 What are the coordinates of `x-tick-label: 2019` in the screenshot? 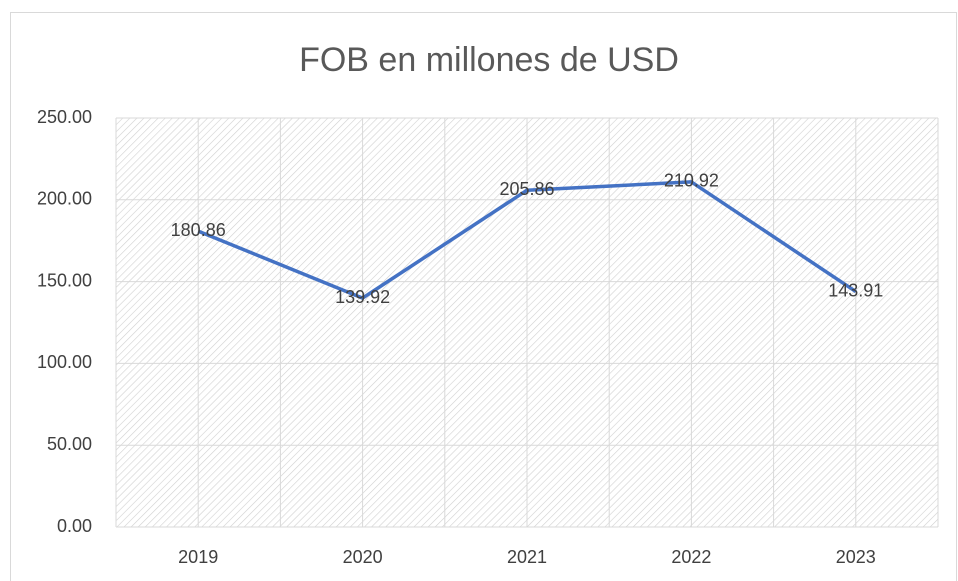 It's located at (198, 557).